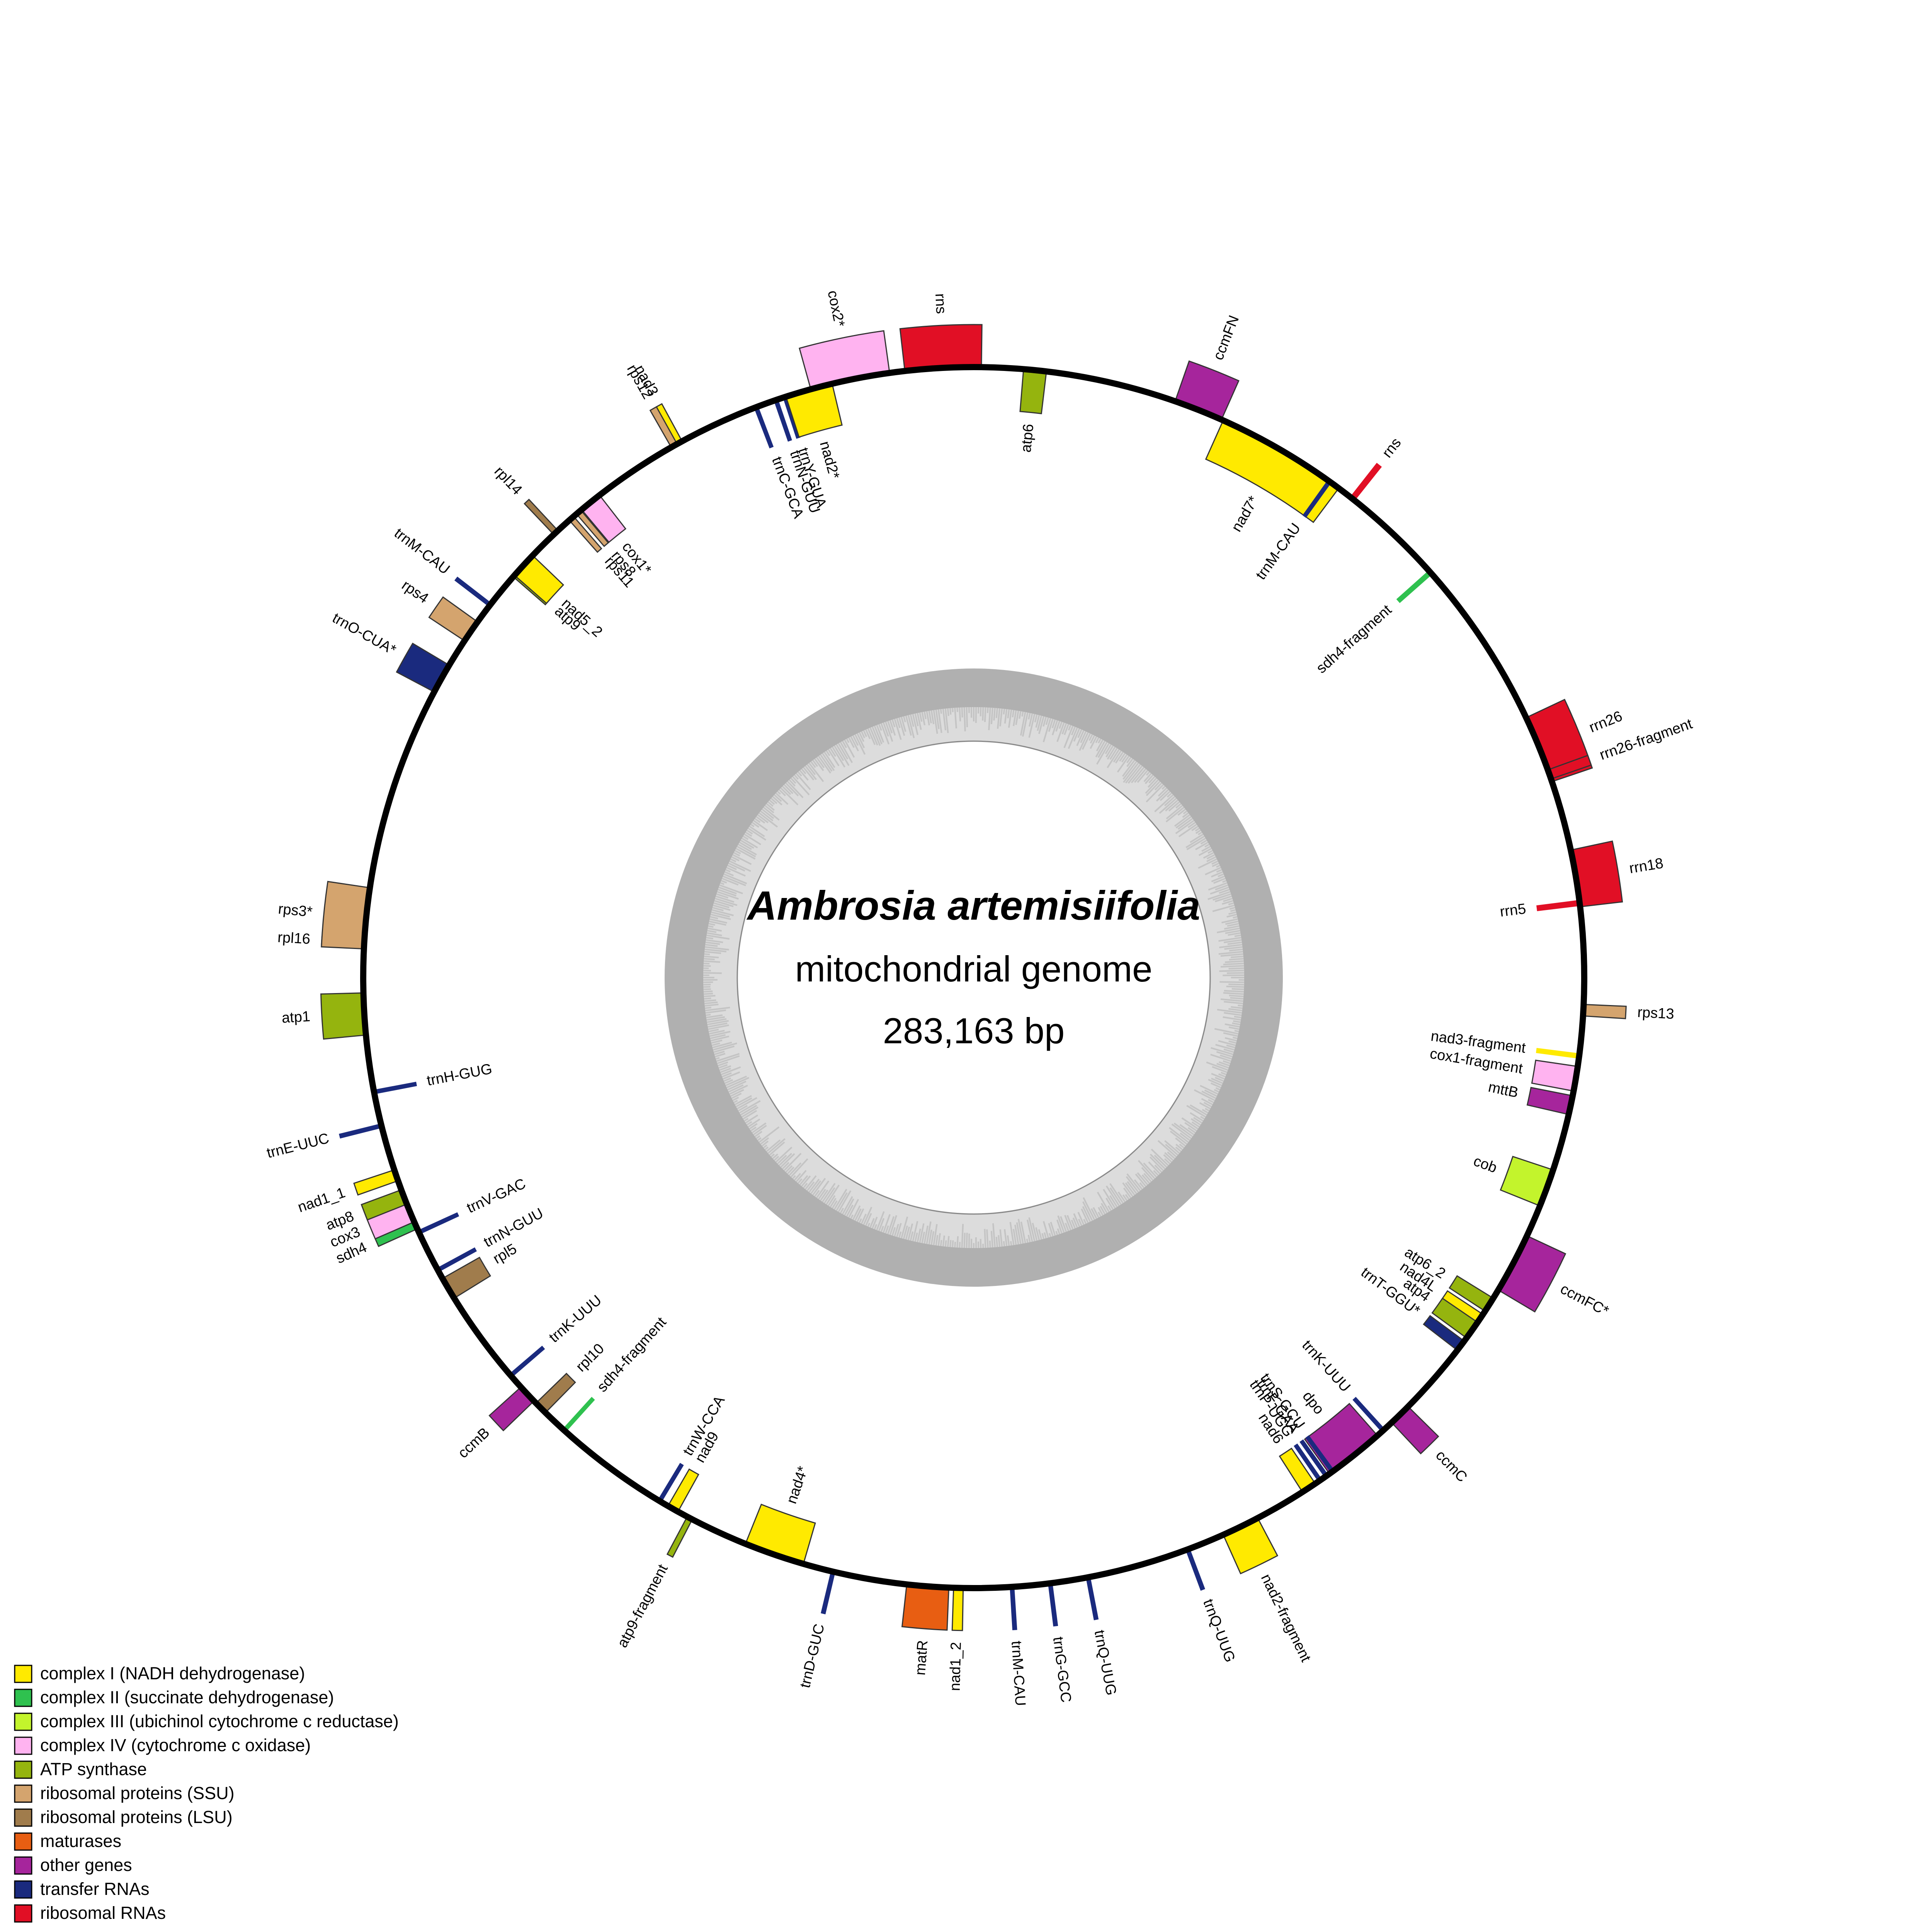 Image resolution: width=1932 pixels, height=1932 pixels. What do you see at coordinates (1033, 392) in the screenshot?
I see `gene-atp6` at bounding box center [1033, 392].